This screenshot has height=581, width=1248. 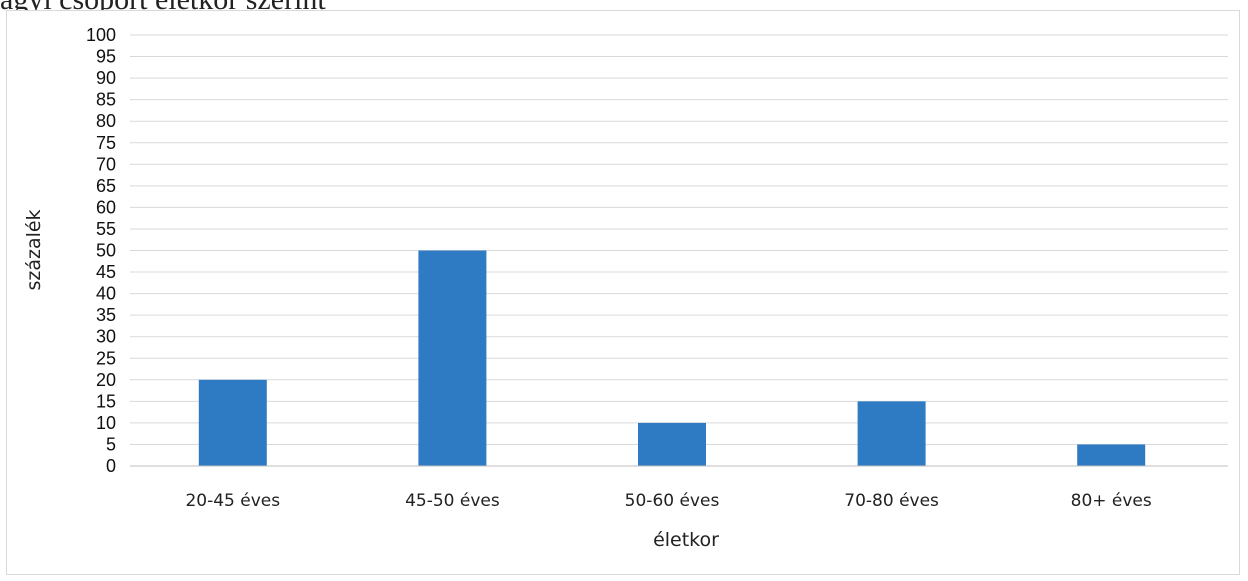 What do you see at coordinates (106, 57) in the screenshot?
I see `y-tick-label: 95` at bounding box center [106, 57].